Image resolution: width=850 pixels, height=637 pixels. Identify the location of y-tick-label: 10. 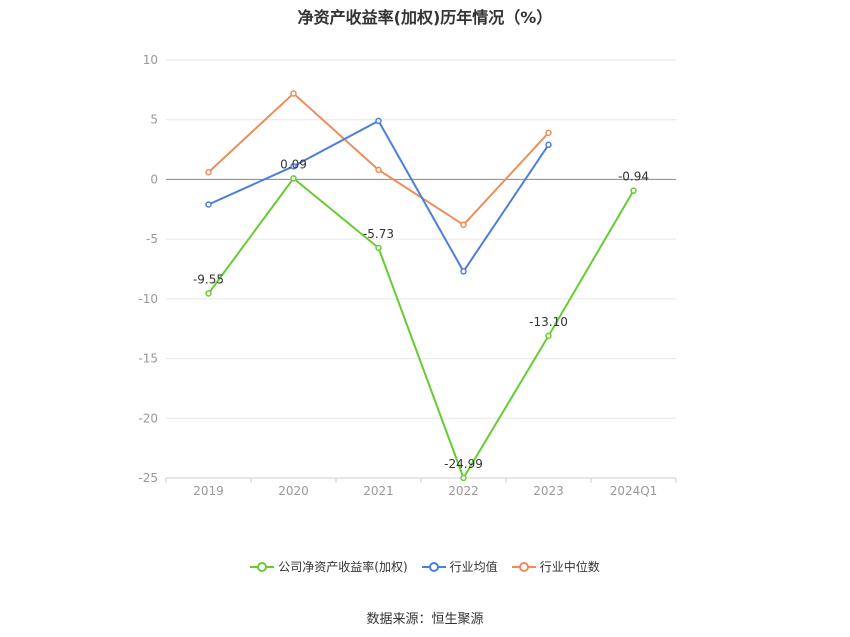
(150, 60).